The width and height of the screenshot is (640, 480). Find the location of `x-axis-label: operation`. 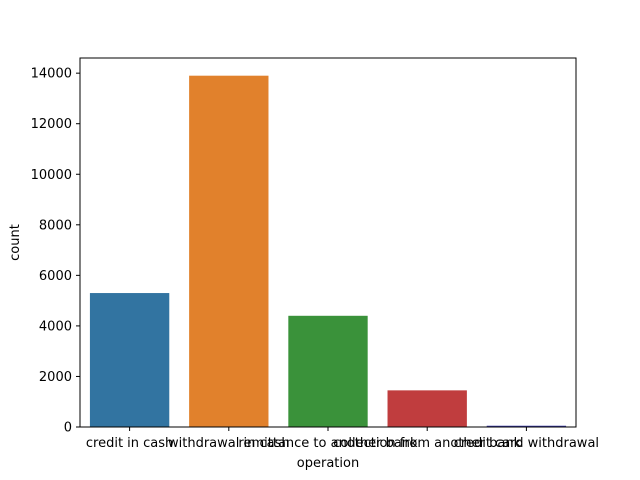

x-axis-label: operation is located at coordinates (328, 463).